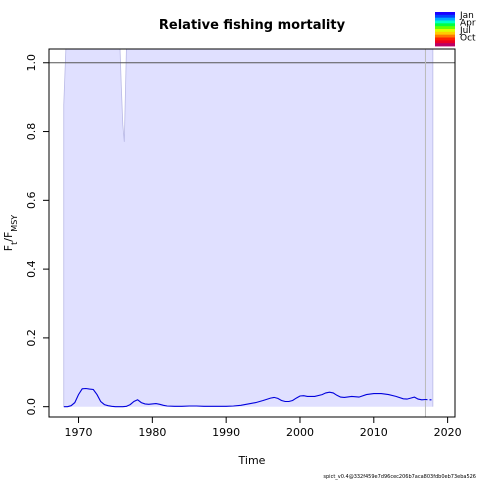  Describe the element at coordinates (79, 432) in the screenshot. I see `x-tick-label: 1970` at that location.